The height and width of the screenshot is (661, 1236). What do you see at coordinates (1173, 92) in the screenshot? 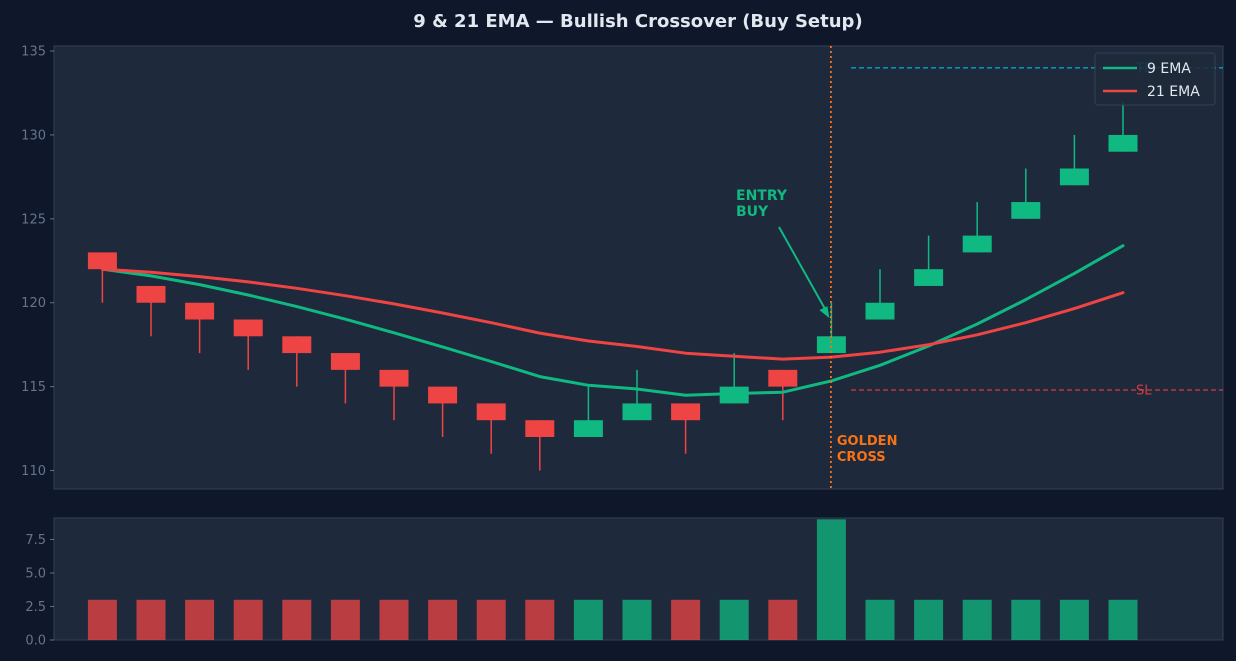
I see `legend-label-21-ema: 21 EMA` at bounding box center [1173, 92].